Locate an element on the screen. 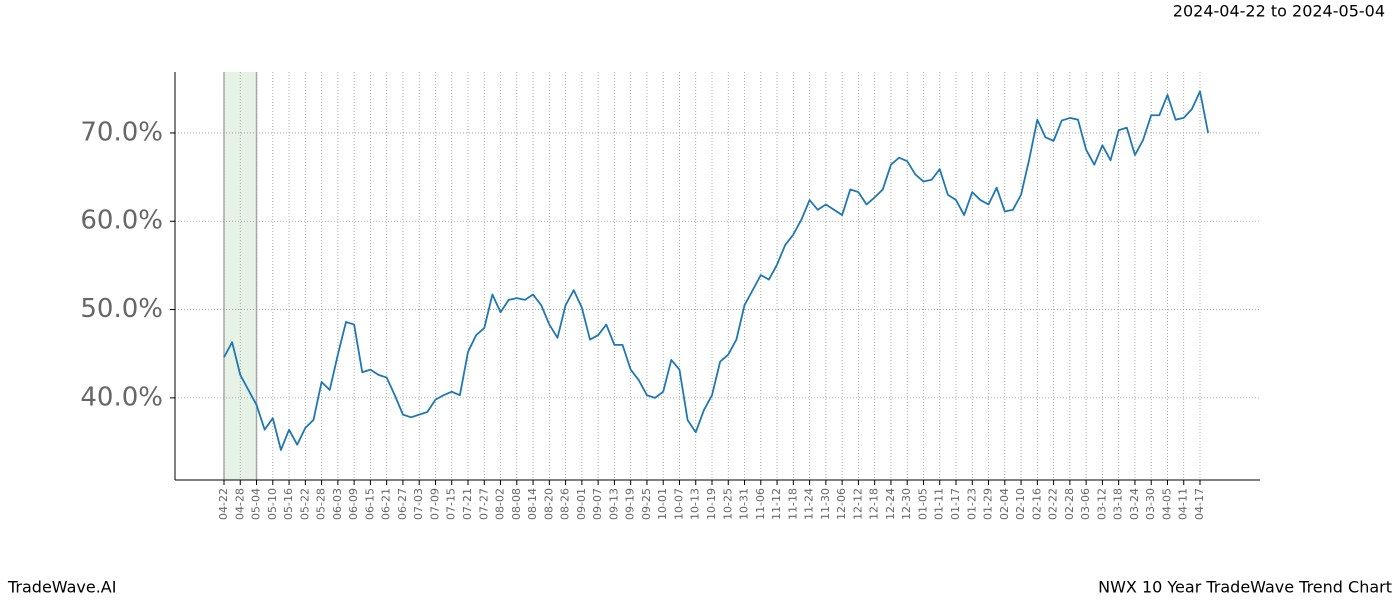  x-tick-label: 02-10 is located at coordinates (1020, 504).